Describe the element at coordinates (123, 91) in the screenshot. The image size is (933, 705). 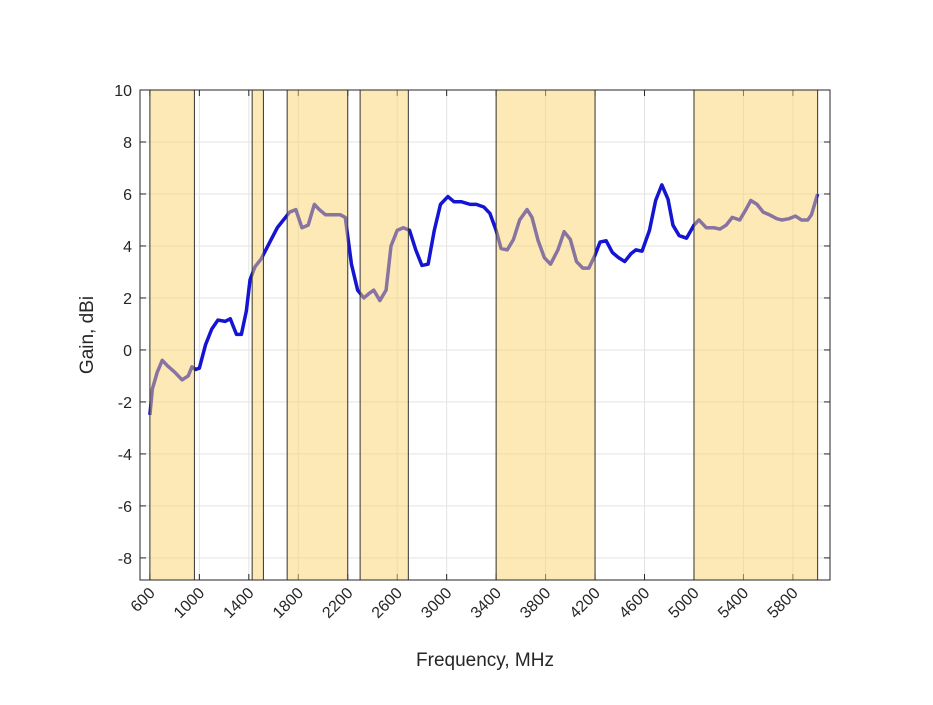
I see `y-tick-label: 10` at that location.